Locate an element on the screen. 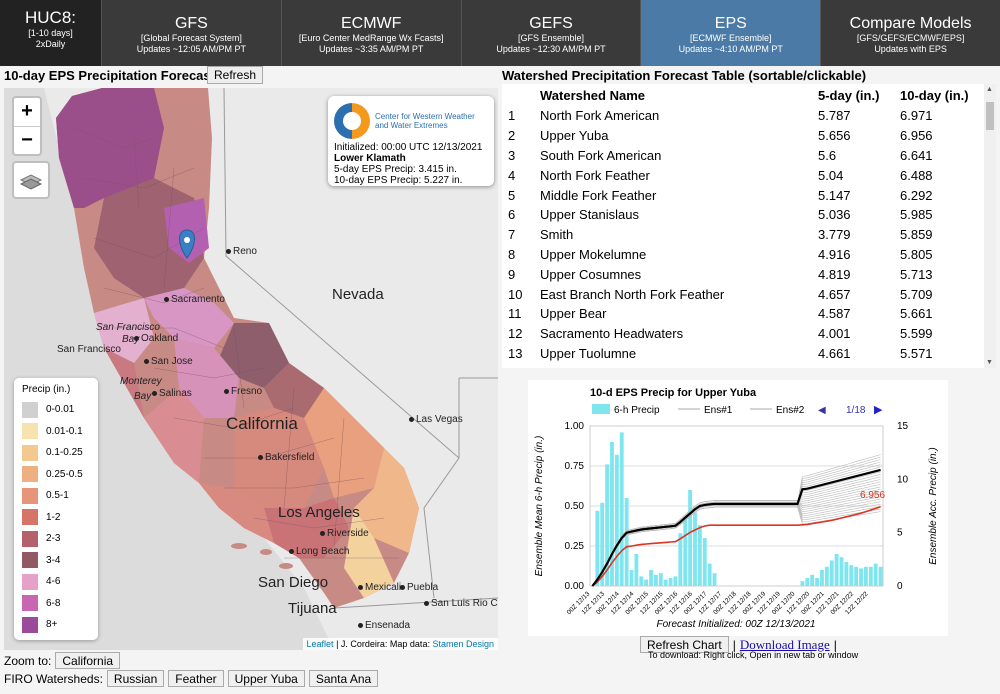  layers-button is located at coordinates (31, 180).